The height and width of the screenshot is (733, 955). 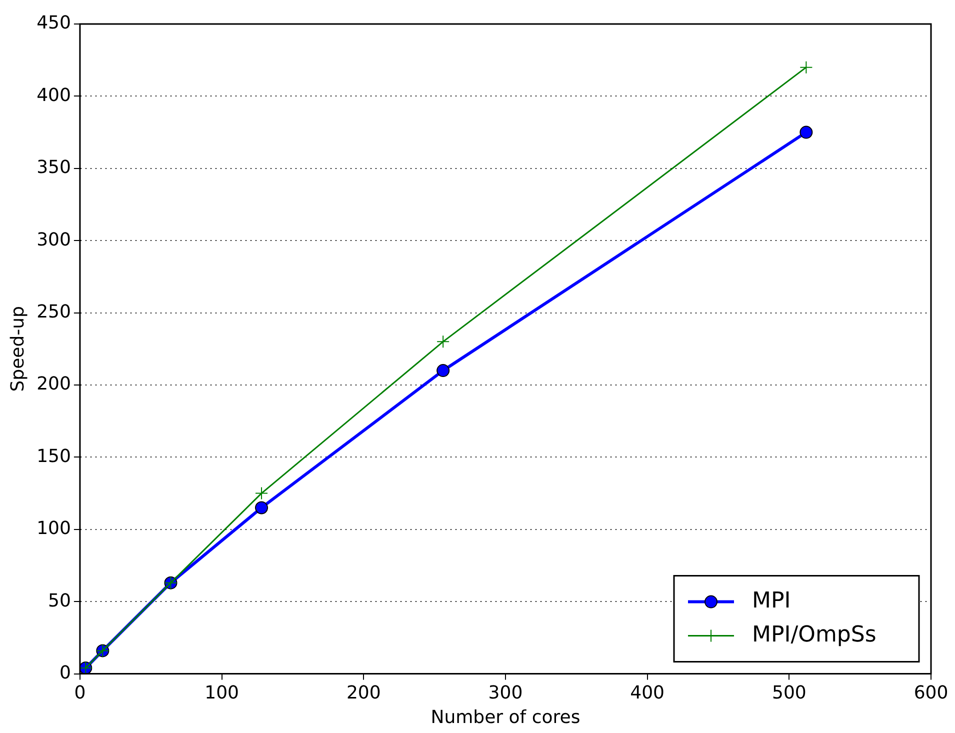 I want to click on x-tick-label: 200, so click(x=363, y=693).